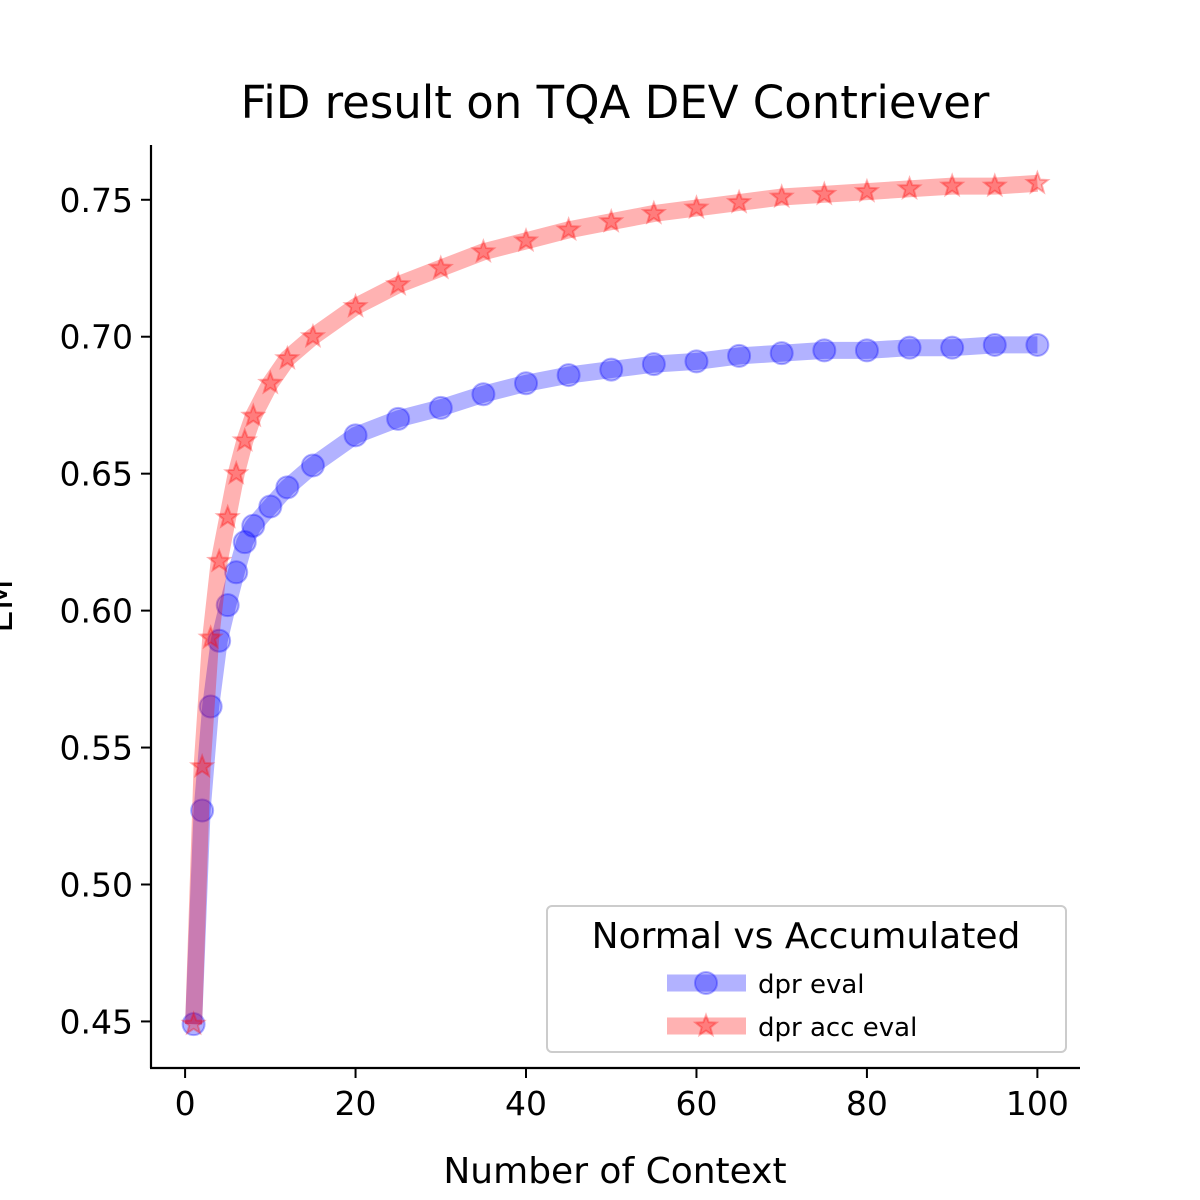 The width and height of the screenshot is (1200, 1200). I want to click on y-axis-label: EM, so click(10, 606).